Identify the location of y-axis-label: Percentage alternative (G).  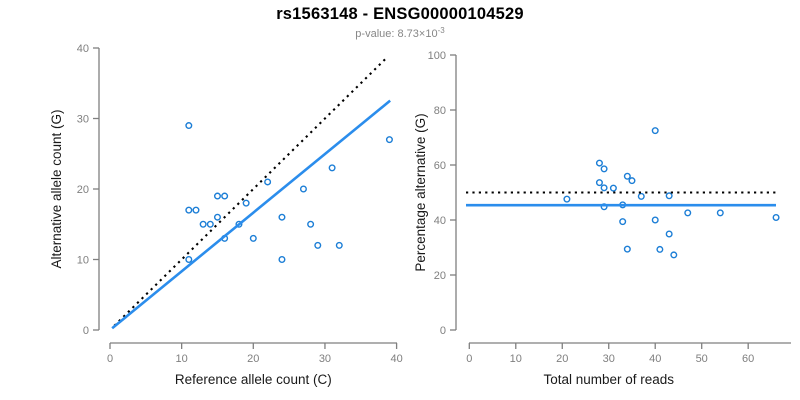
(420, 192).